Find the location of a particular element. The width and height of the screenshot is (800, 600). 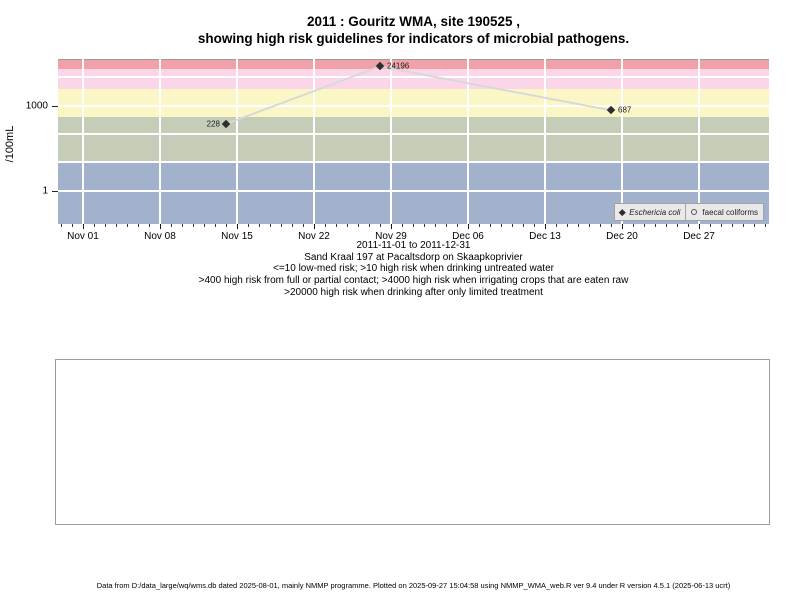

x-ticklabel: Nov 15 is located at coordinates (237, 236).